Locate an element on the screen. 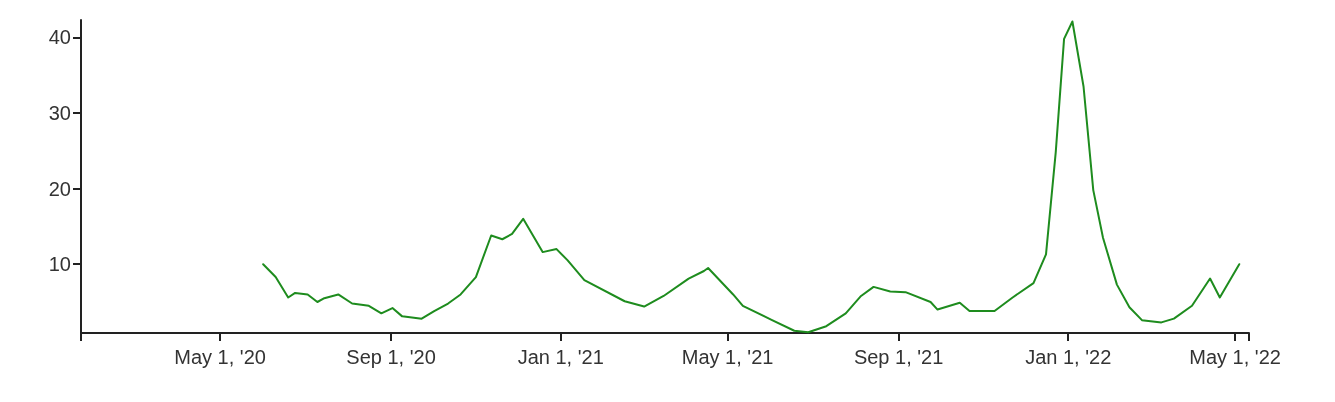 This screenshot has height=402, width=1335. y-tick-label: 40 is located at coordinates (59, 37).